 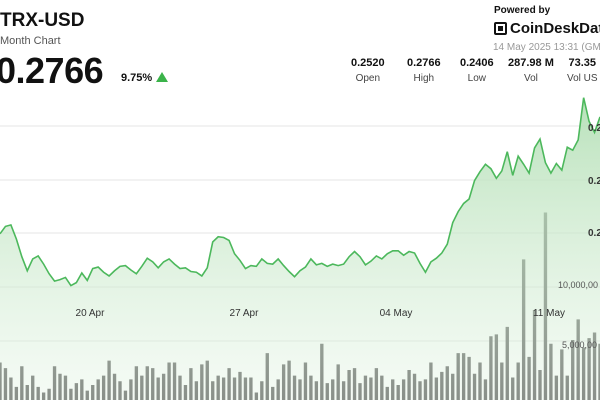 What do you see at coordinates (579, 345) in the screenshot?
I see `volume-tick-label: 5,000,00` at bounding box center [579, 345].